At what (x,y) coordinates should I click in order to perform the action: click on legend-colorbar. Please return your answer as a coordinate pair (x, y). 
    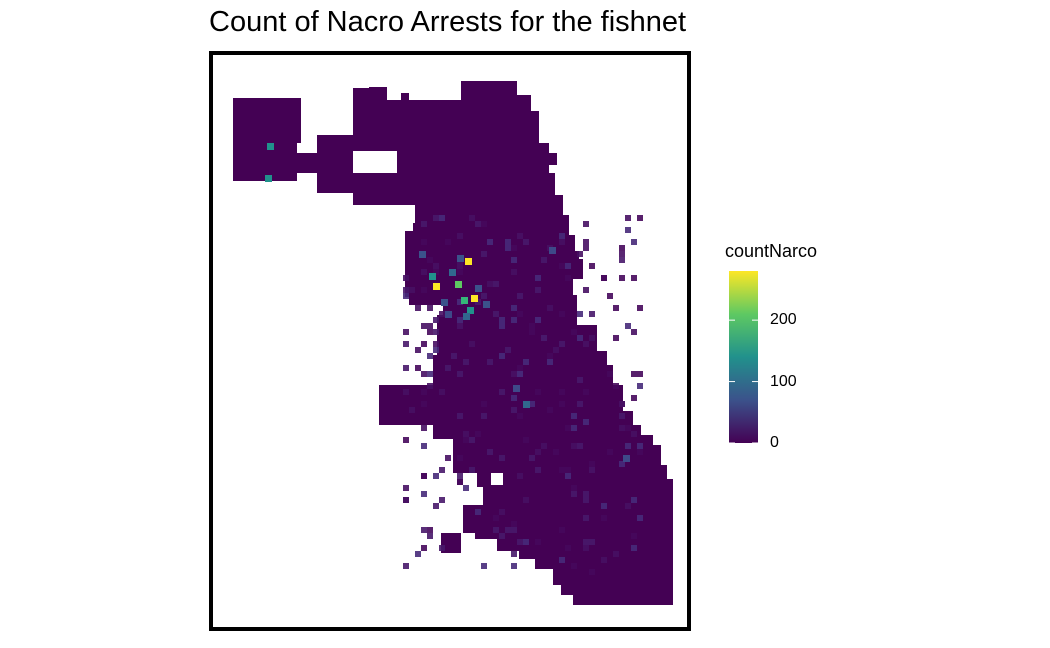
    Looking at the image, I should click on (743, 357).